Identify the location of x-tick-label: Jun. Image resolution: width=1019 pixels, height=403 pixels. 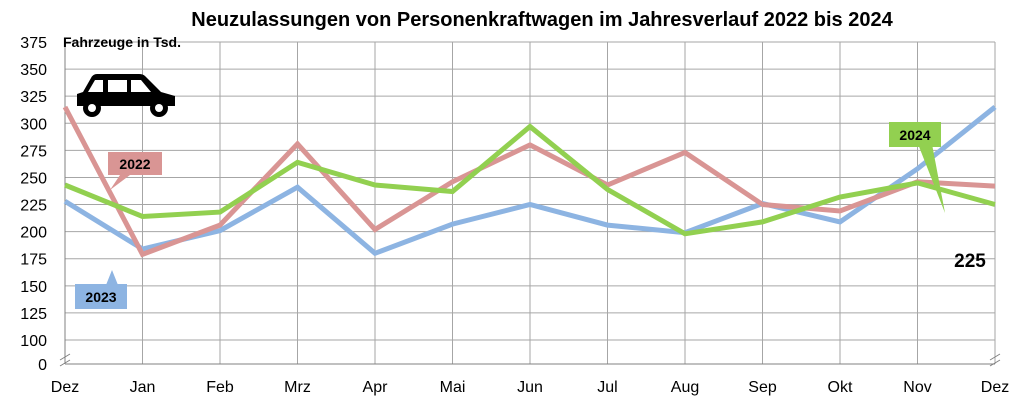
(530, 387).